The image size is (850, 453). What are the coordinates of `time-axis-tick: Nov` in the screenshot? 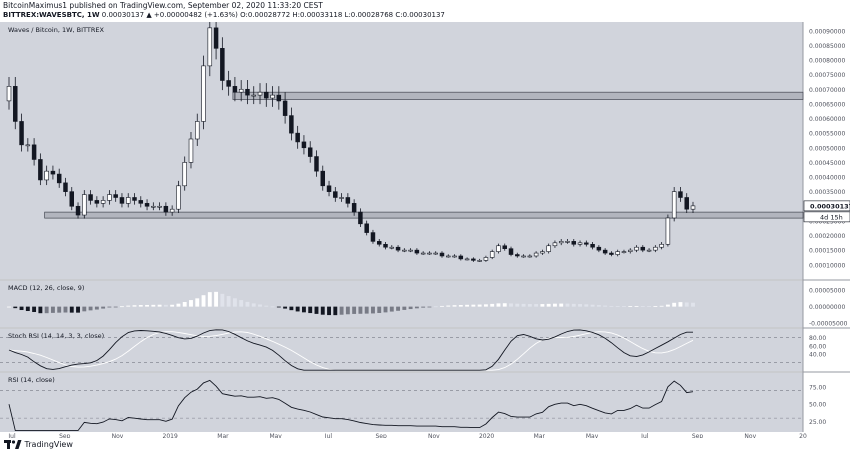 It's located at (434, 435).